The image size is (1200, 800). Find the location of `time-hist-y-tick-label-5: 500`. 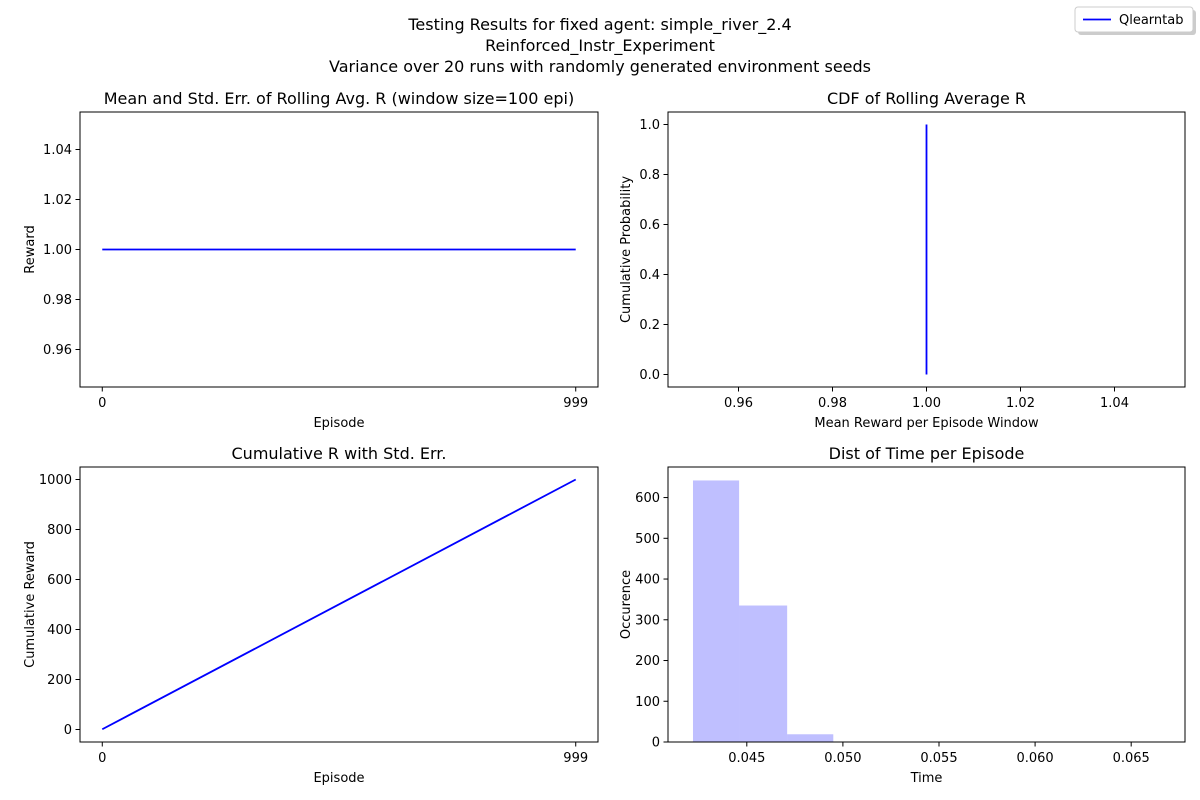

time-hist-y-tick-label-5: 500 is located at coordinates (647, 539).